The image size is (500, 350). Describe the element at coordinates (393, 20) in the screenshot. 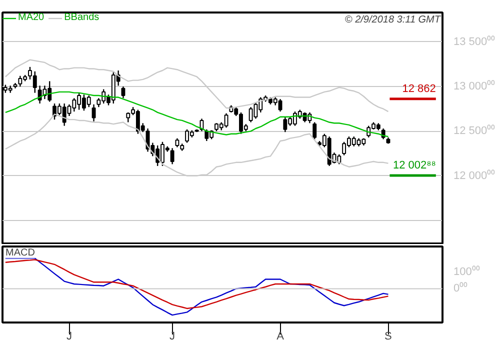

I see `annotation: © 2/9/2018 3:11 GMT` at that location.